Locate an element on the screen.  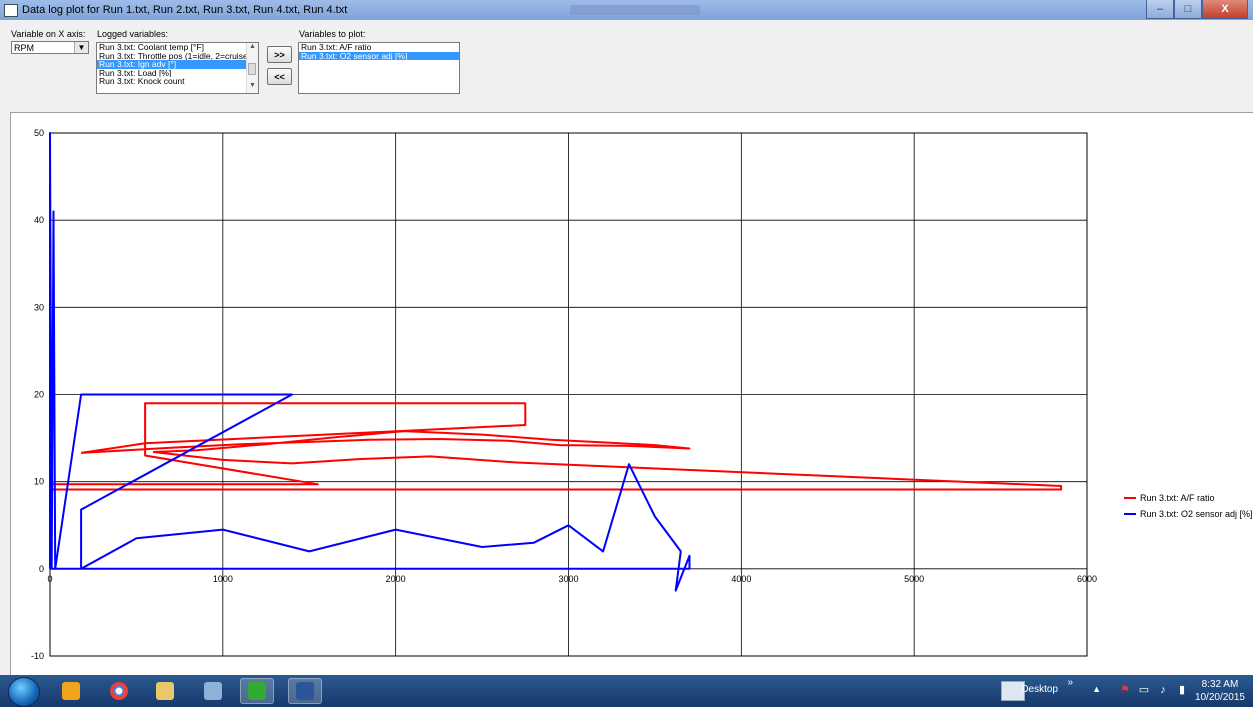
remove-variable-button: << is located at coordinates (279, 76).